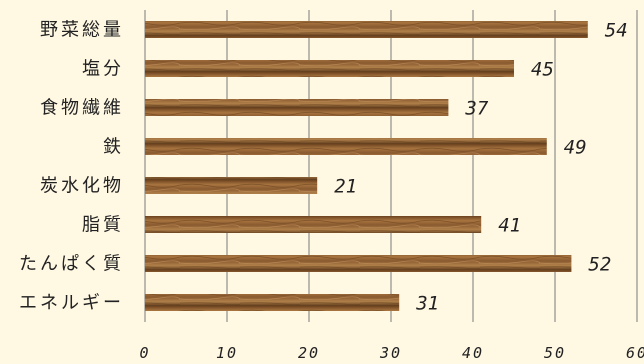 The width and height of the screenshot is (644, 364). What do you see at coordinates (103, 225) in the screenshot?
I see `category-label-5: 脂質` at bounding box center [103, 225].